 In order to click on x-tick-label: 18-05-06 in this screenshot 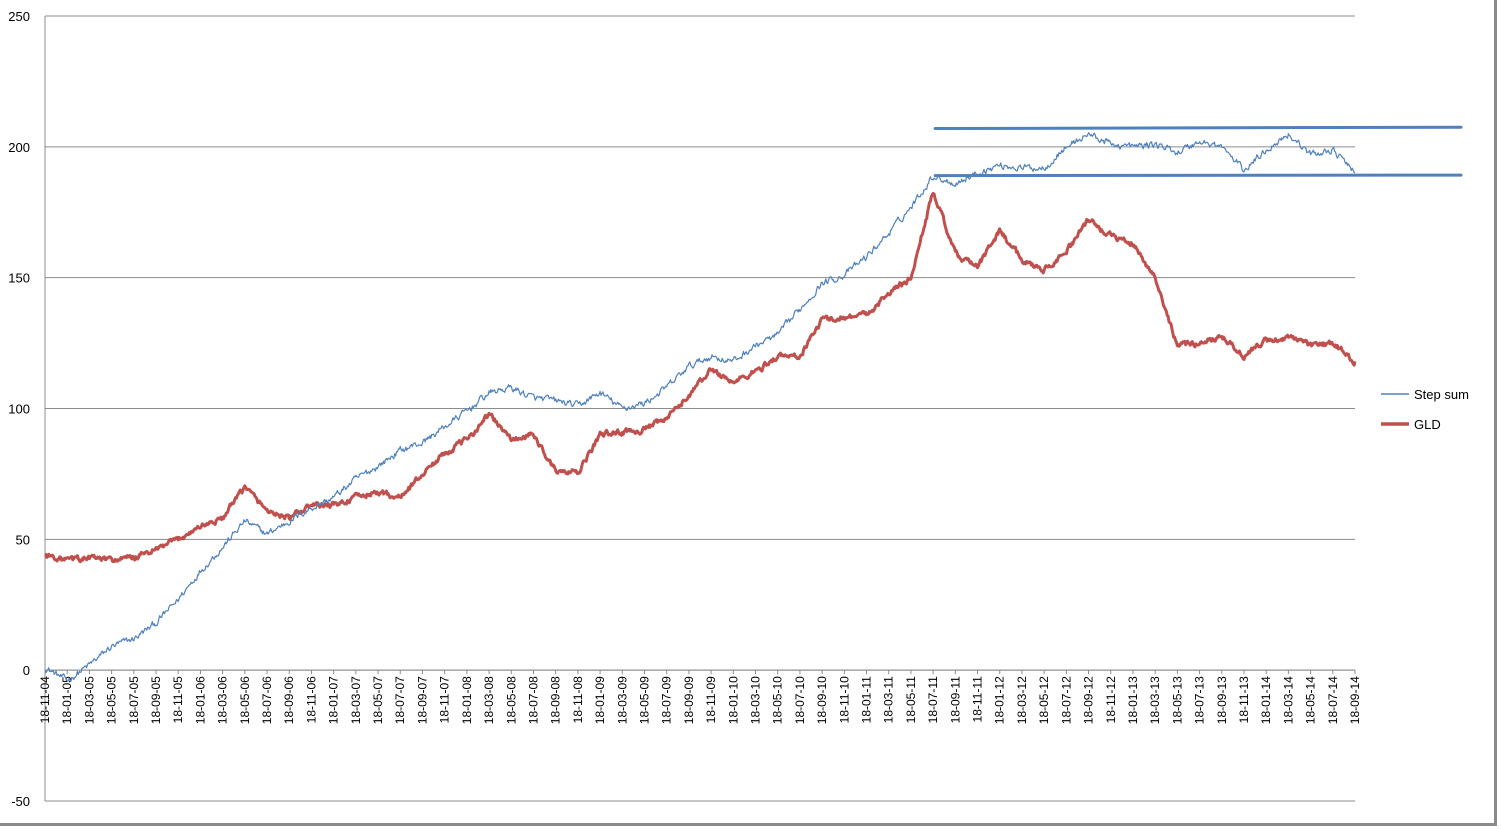, I will do `click(245, 700)`.